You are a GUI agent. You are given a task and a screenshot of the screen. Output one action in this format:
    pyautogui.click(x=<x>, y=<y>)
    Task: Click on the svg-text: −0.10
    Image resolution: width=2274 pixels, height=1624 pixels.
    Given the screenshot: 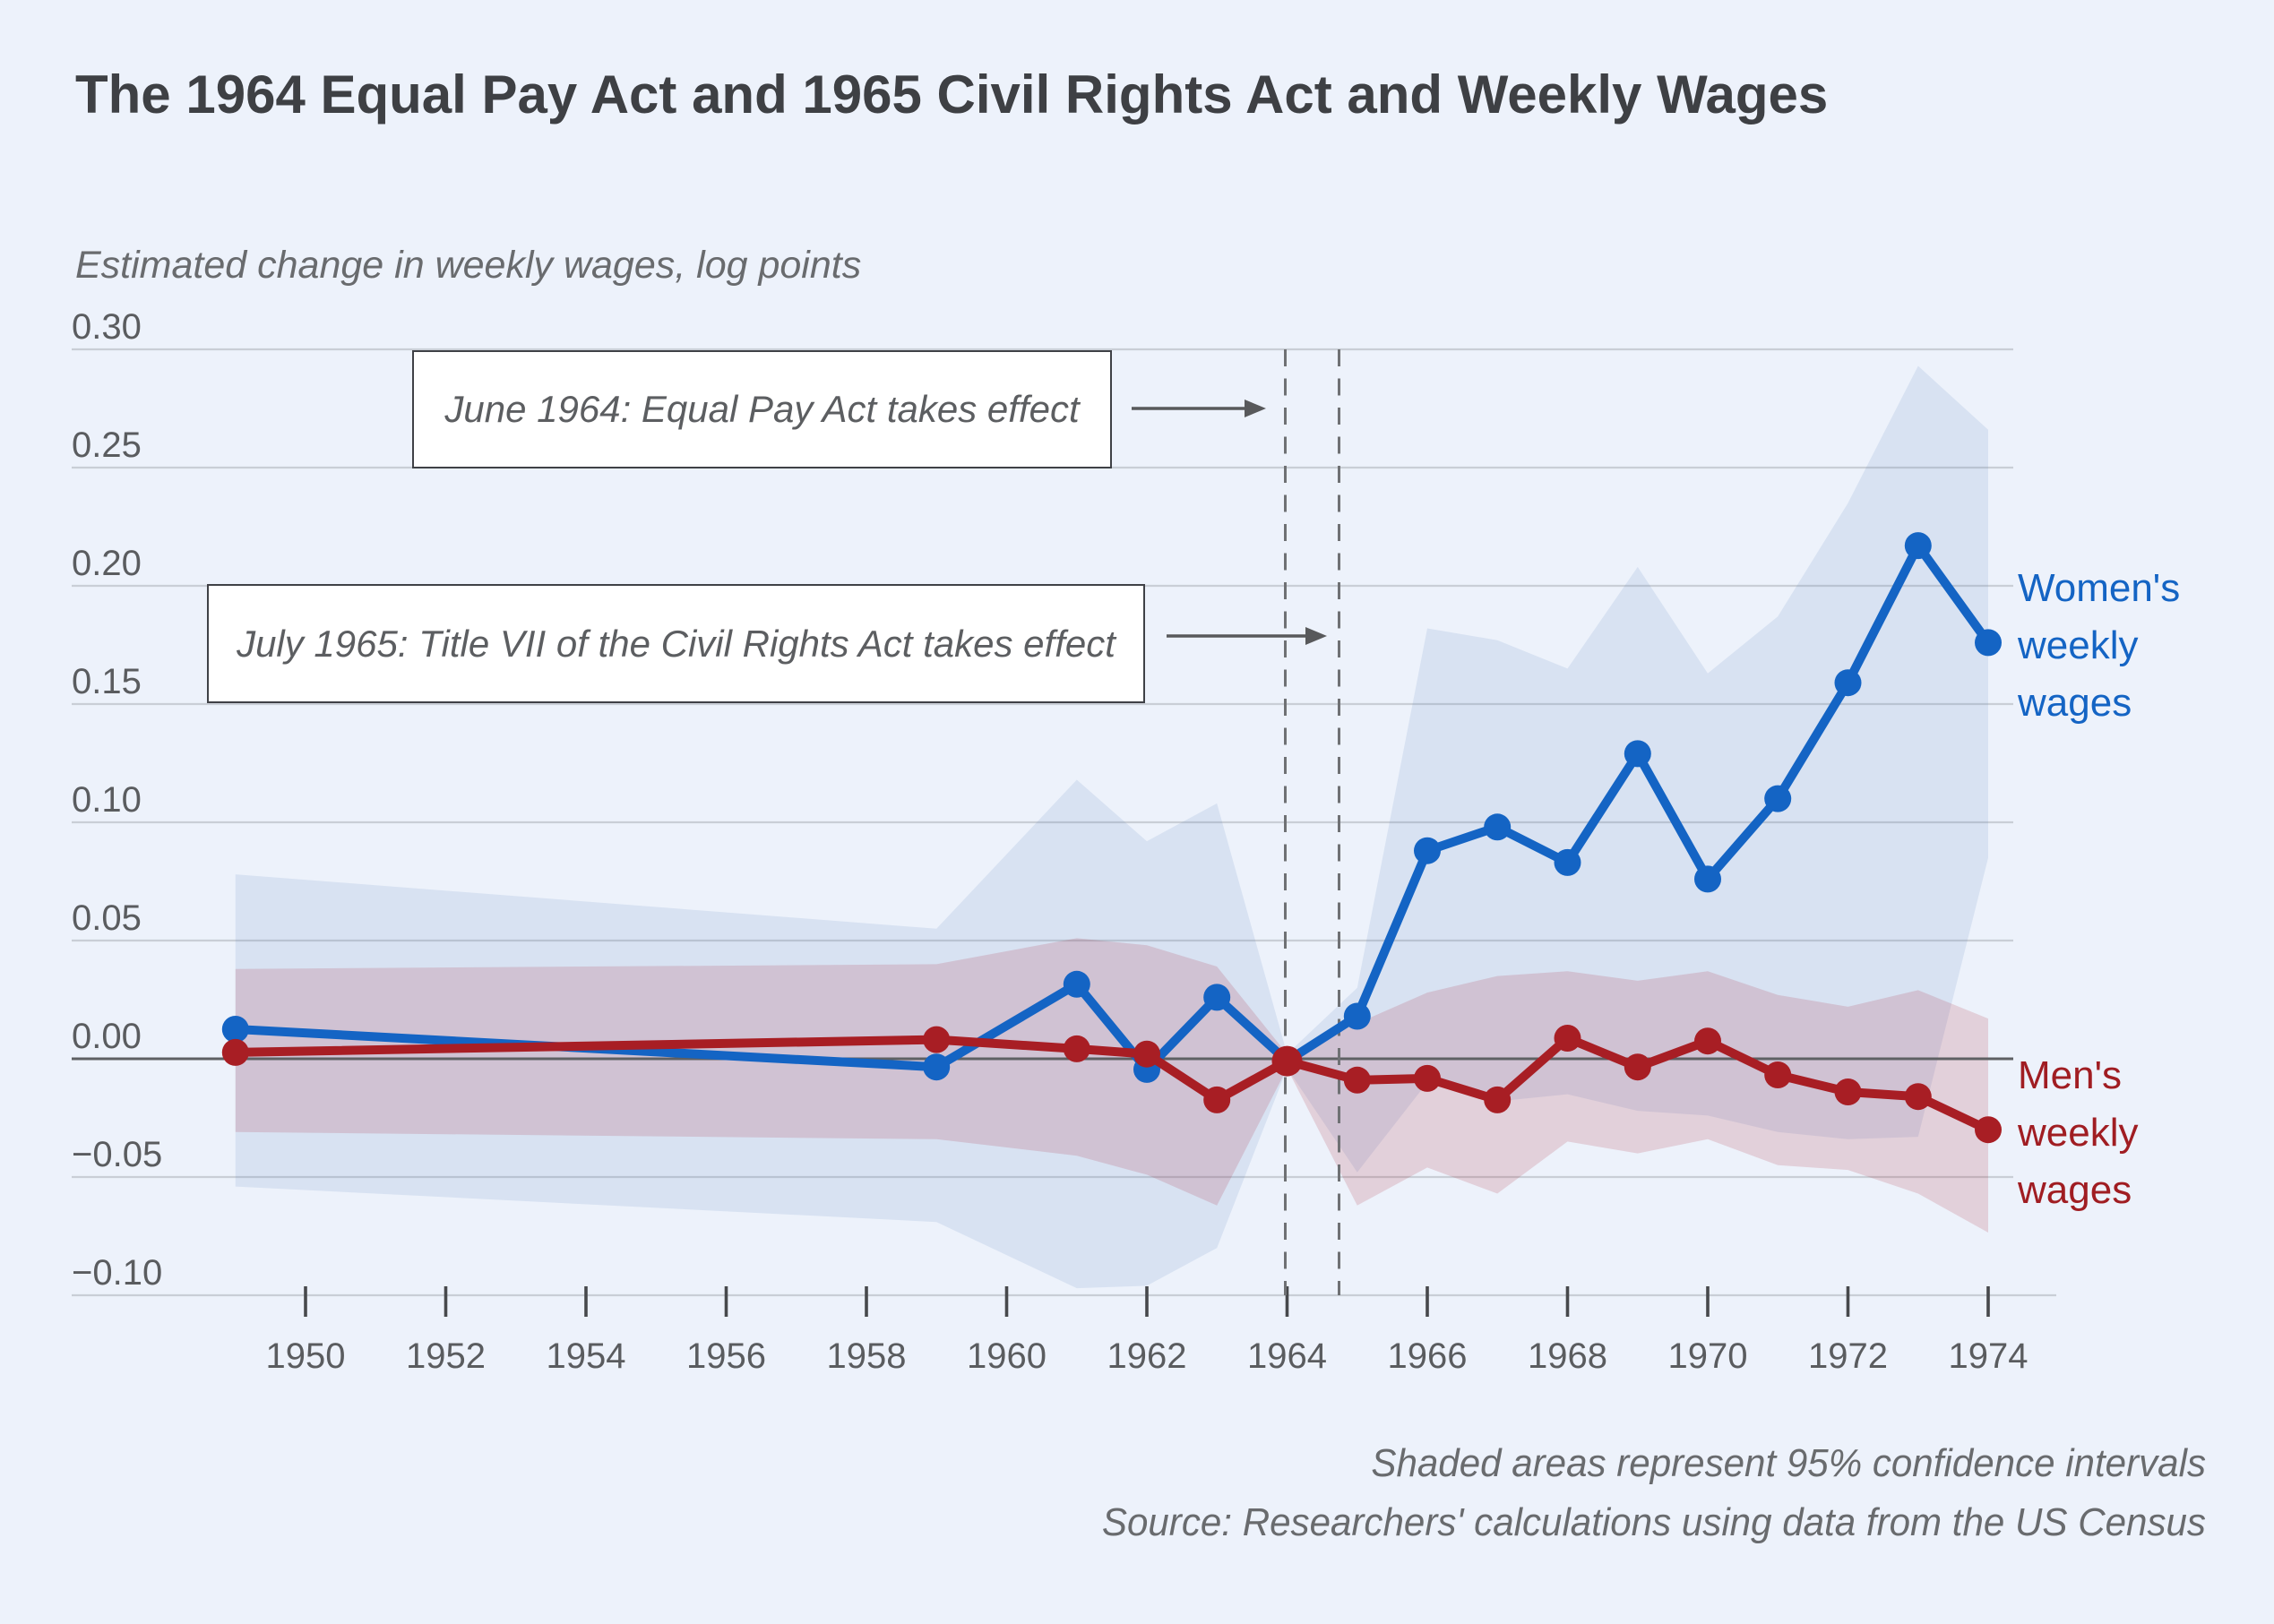 What is the action you would take?
    pyautogui.click(x=117, y=1273)
    